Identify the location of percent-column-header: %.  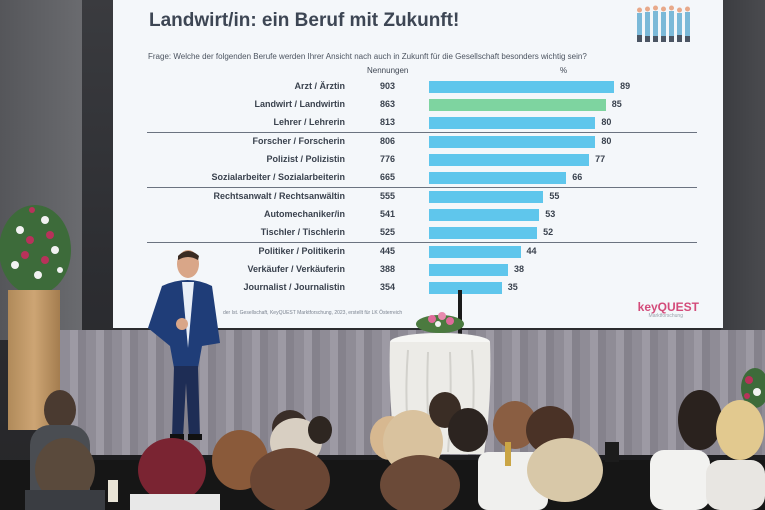
(564, 70).